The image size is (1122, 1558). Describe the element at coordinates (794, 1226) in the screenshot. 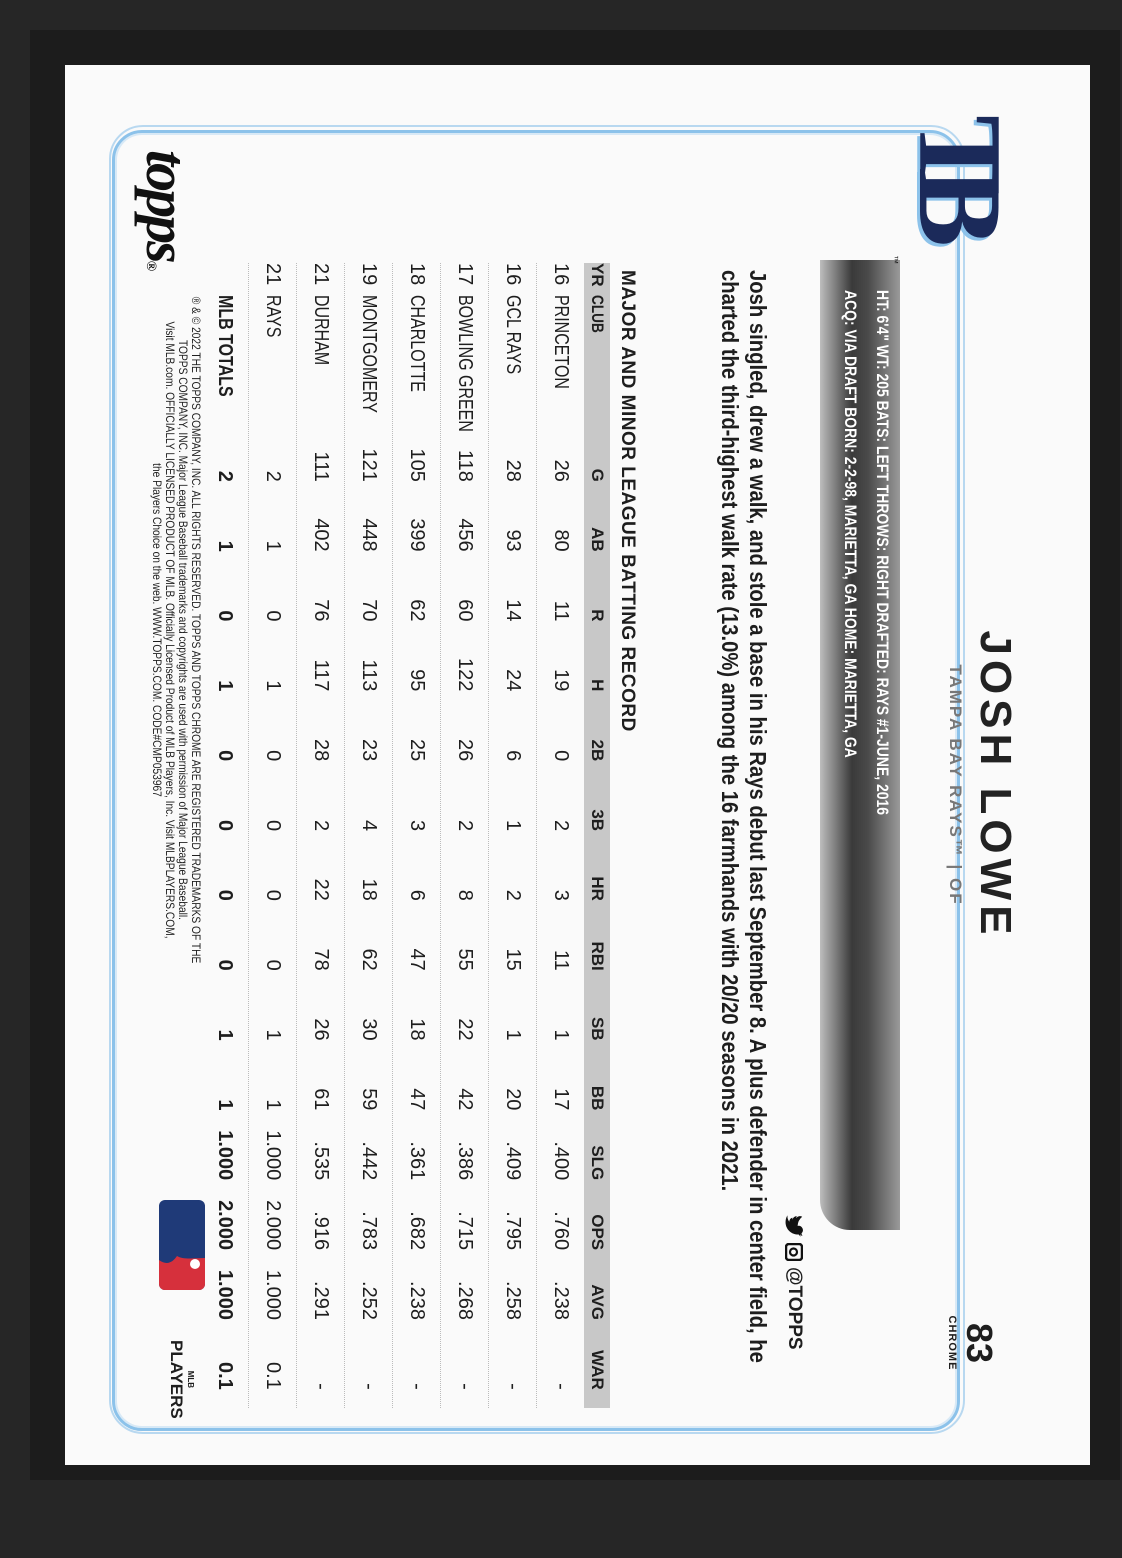

I see `twitter-icon` at that location.